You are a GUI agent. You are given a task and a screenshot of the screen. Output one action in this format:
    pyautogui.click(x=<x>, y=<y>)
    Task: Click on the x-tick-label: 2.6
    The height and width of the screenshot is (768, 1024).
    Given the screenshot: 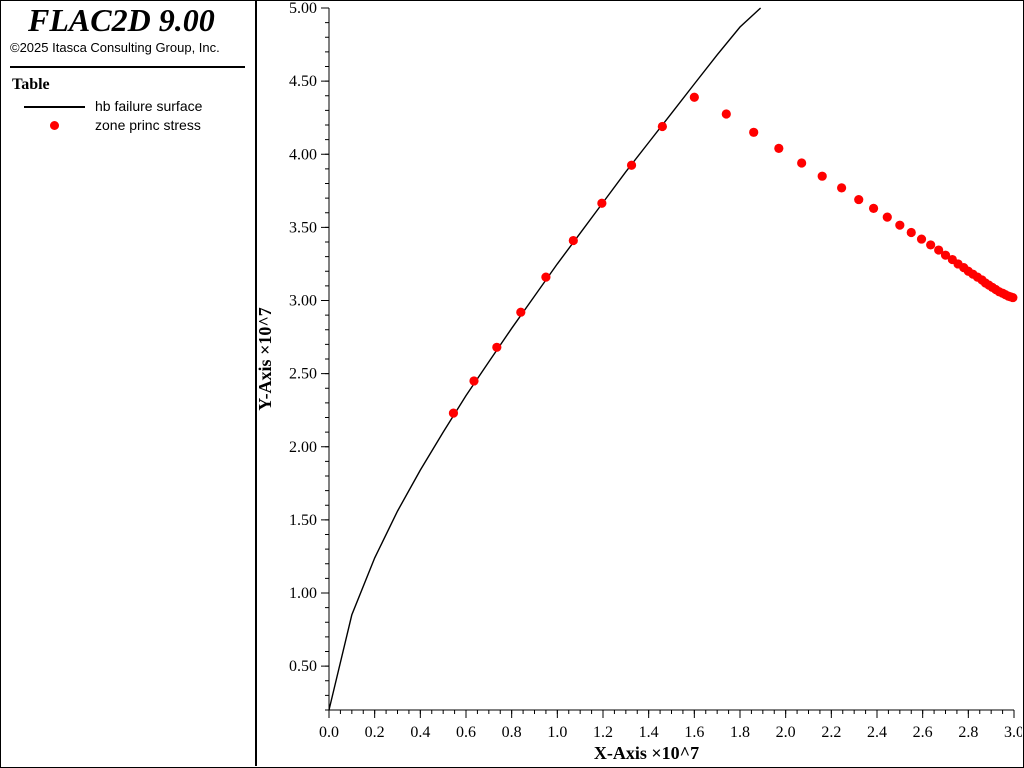 What is the action you would take?
    pyautogui.click(x=923, y=732)
    